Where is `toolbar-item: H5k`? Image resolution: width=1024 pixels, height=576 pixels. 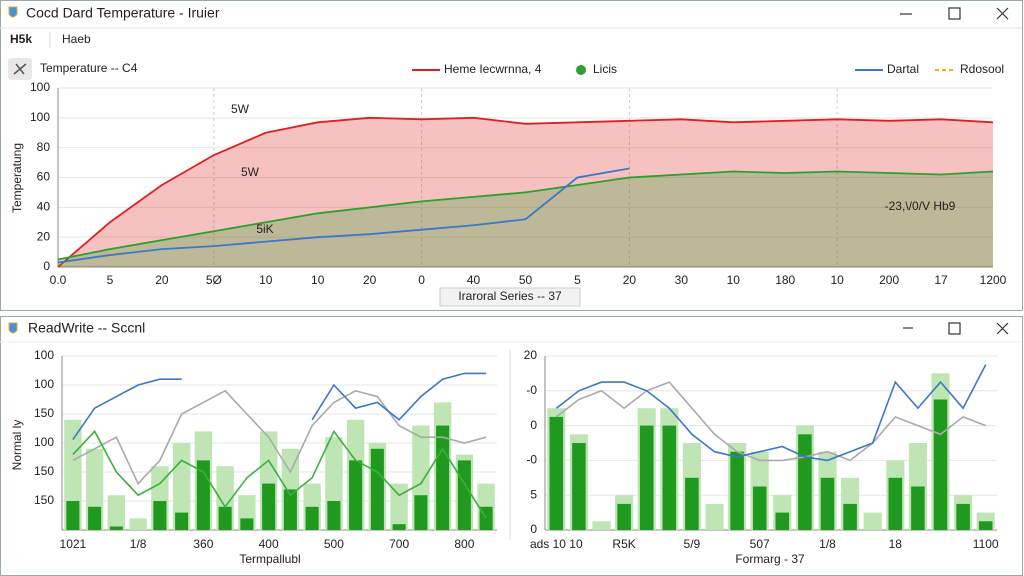
toolbar-item: H5k is located at coordinates (21, 39).